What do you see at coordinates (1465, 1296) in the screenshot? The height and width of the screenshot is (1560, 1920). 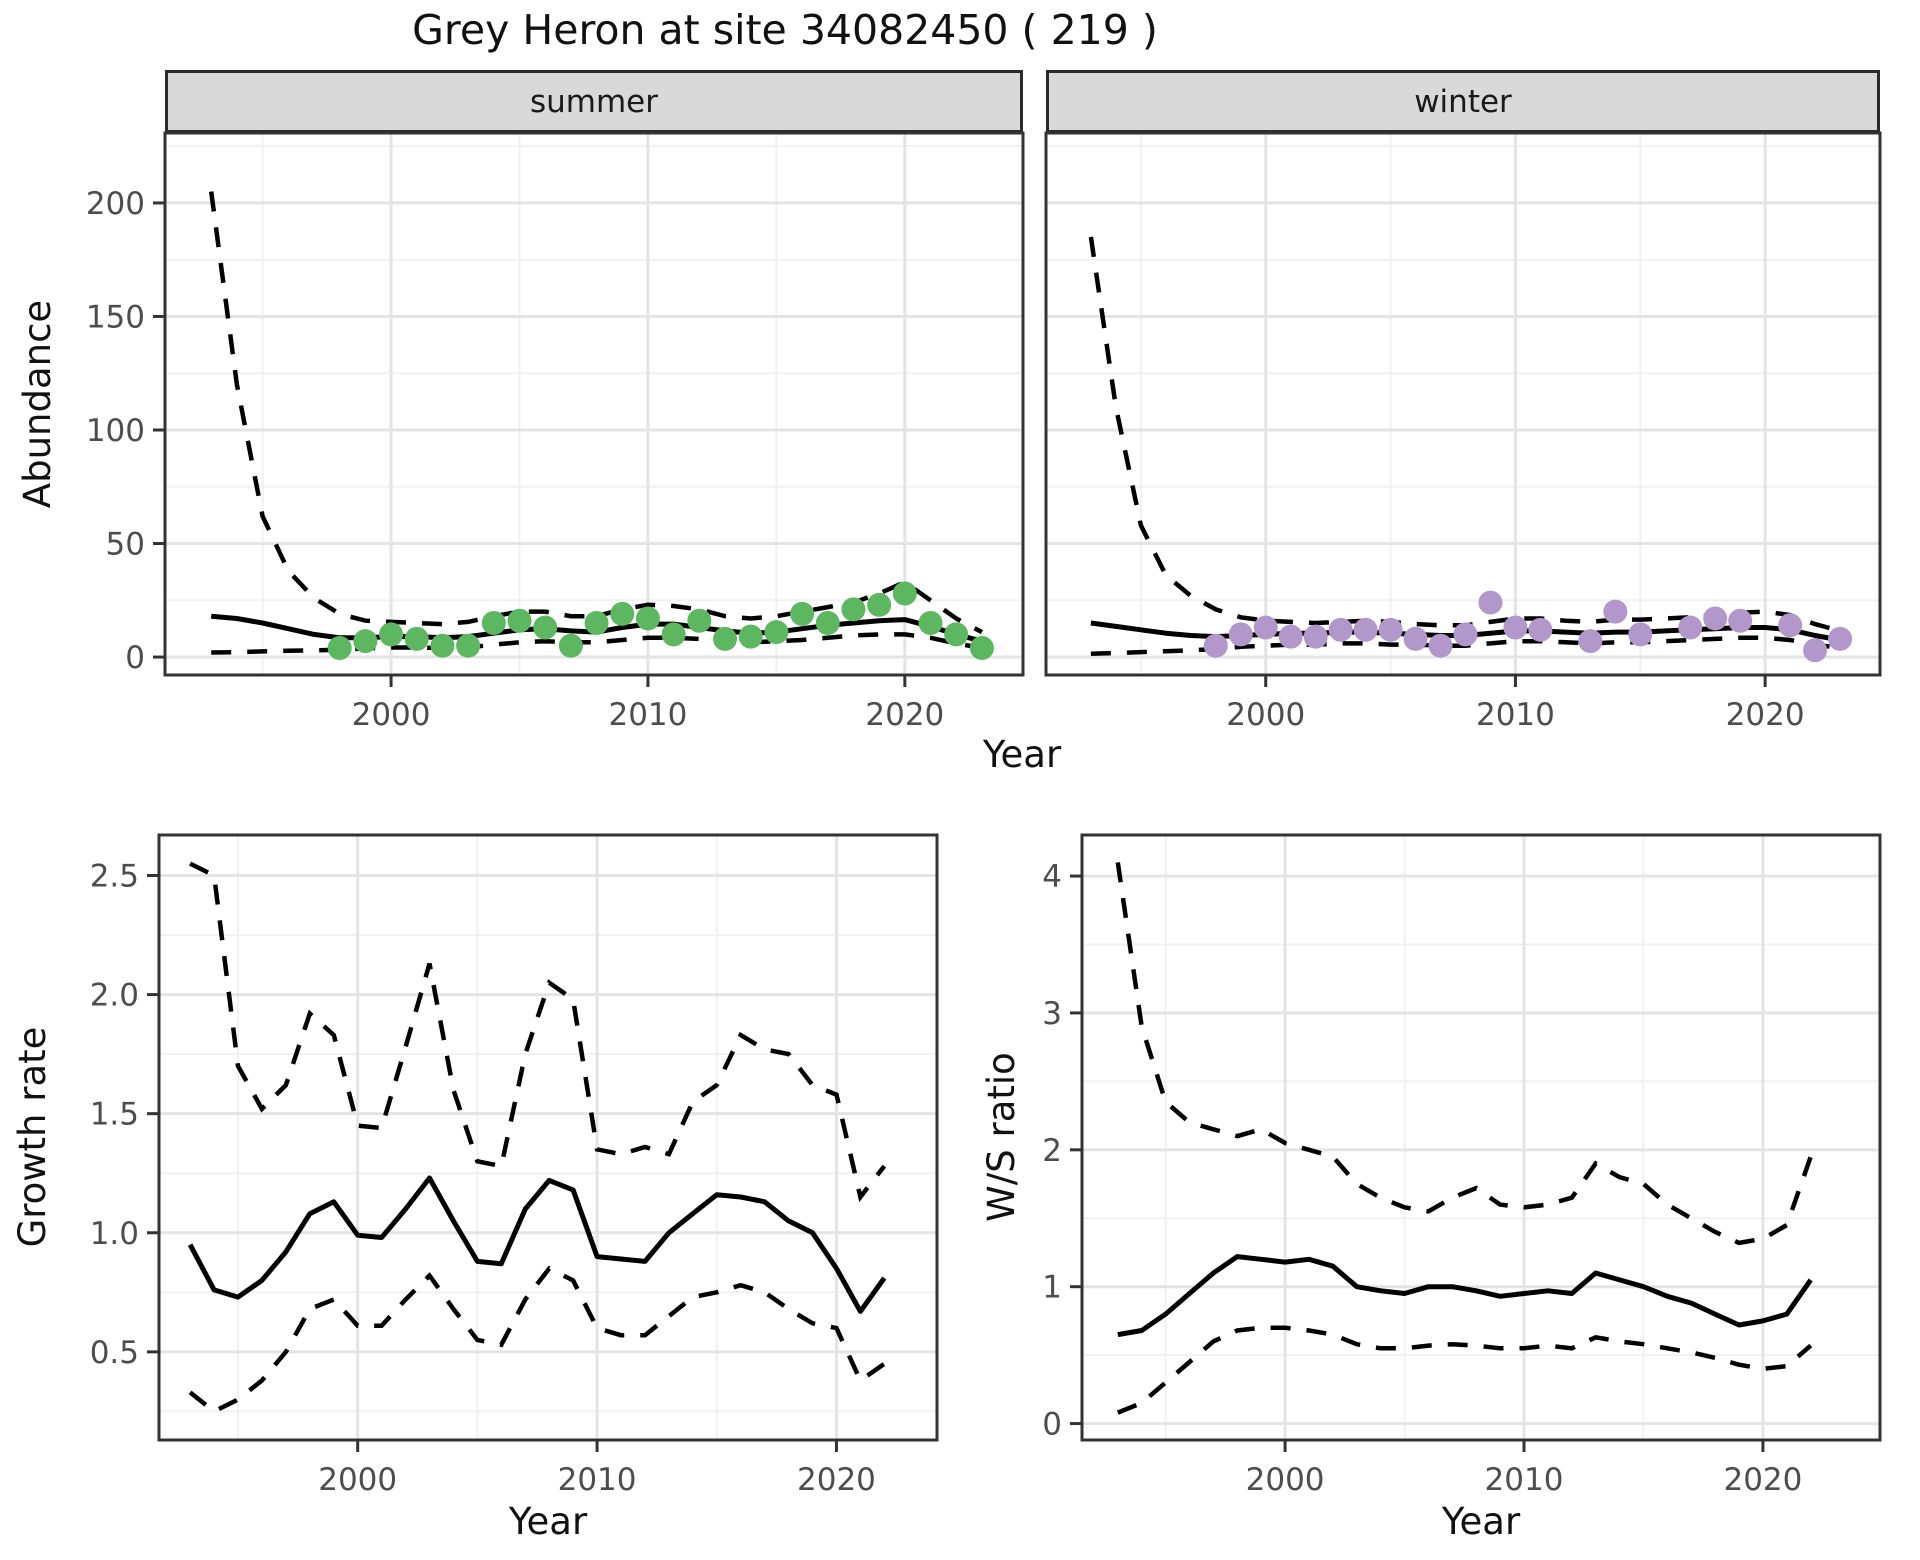 I see `ws-fitted-line` at bounding box center [1465, 1296].